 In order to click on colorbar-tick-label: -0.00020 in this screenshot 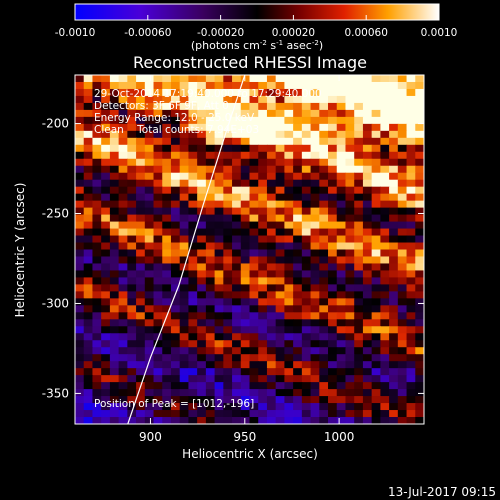, I will do `click(220, 33)`.